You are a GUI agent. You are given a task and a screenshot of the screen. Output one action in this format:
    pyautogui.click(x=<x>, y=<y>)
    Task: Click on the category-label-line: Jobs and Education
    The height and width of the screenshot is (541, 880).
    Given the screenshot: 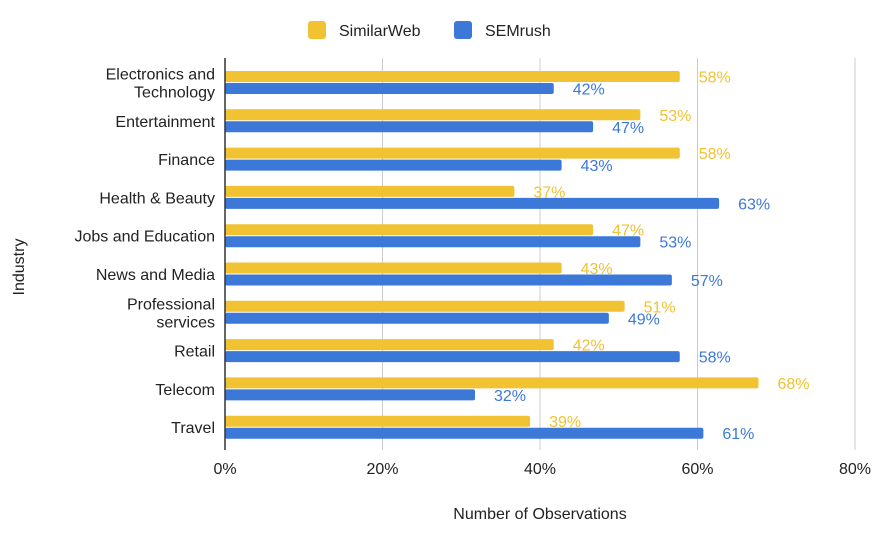 What is the action you would take?
    pyautogui.click(x=144, y=237)
    